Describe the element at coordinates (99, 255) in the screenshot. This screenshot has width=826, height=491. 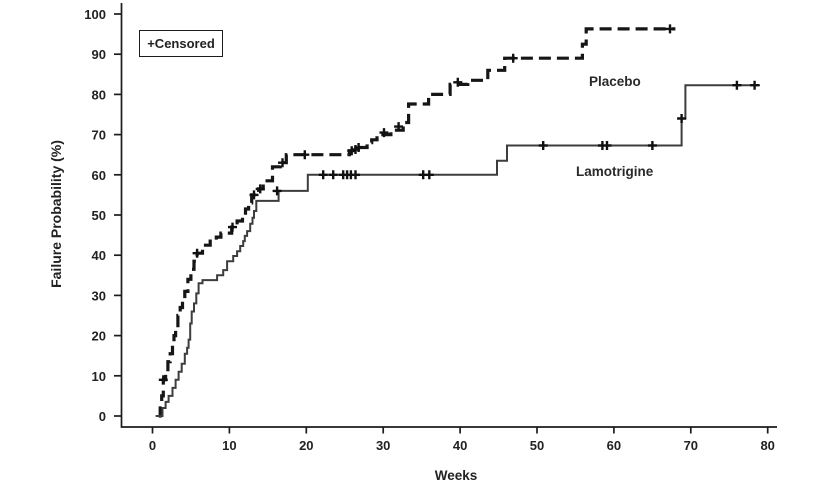
I see `y-tick-label: 40` at that location.